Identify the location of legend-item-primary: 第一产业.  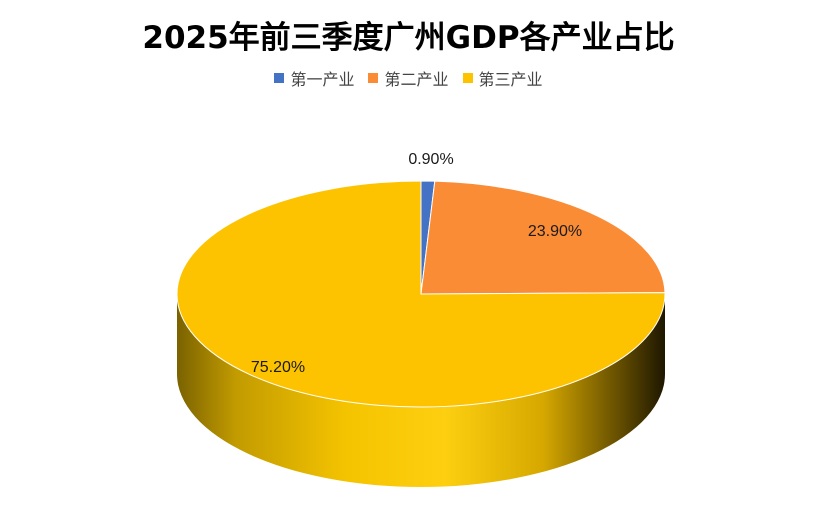
(314, 78).